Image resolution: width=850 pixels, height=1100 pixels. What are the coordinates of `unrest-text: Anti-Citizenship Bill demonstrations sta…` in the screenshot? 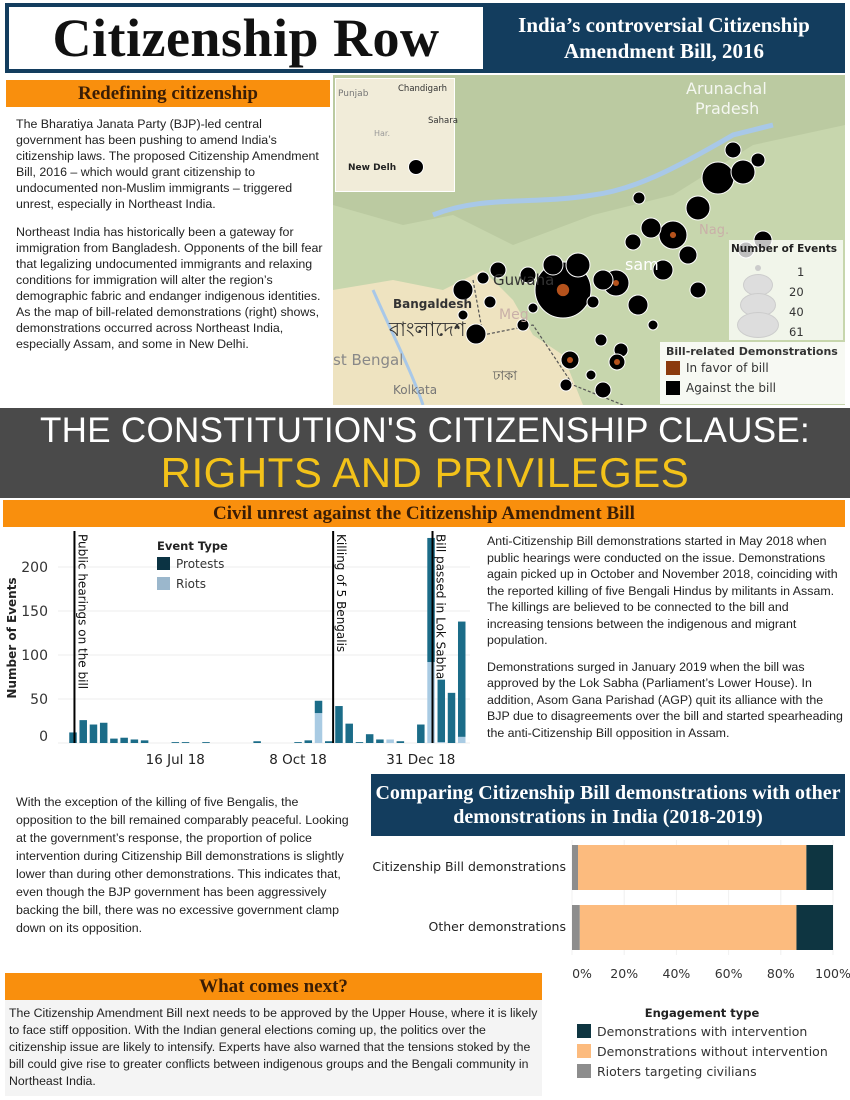 It's located at (665, 637).